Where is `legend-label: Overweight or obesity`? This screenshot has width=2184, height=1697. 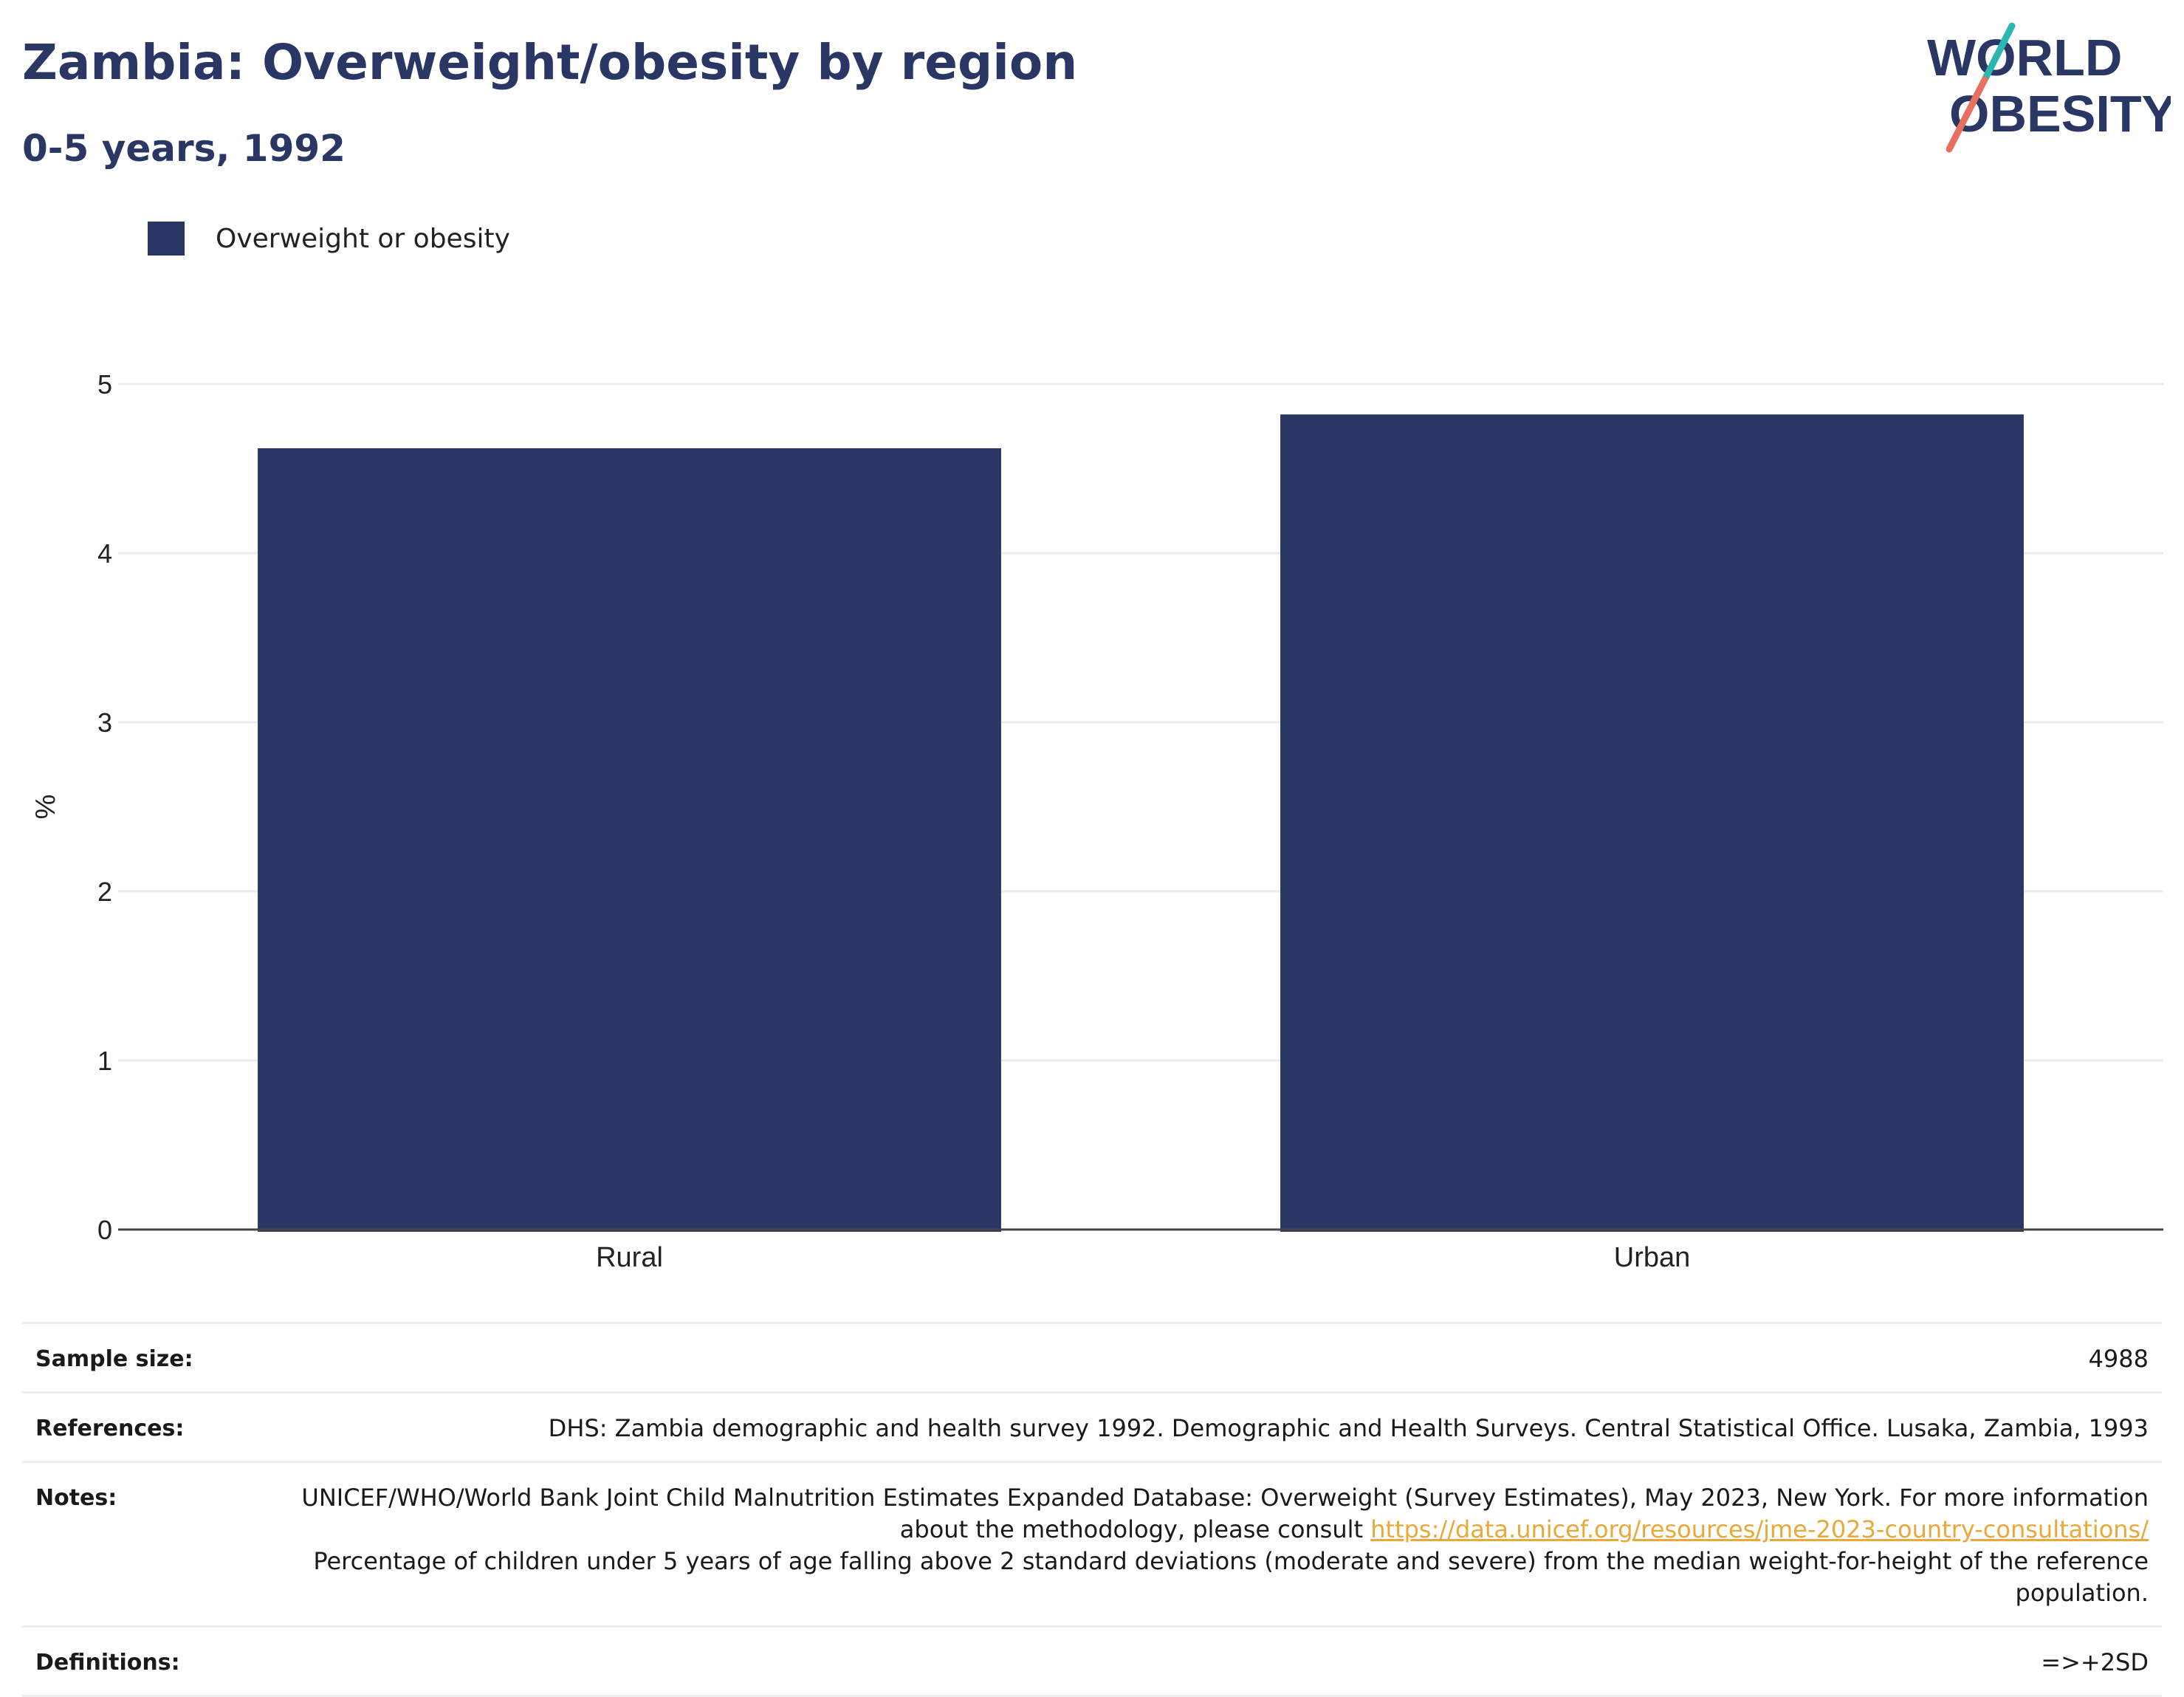 legend-label: Overweight or obesity is located at coordinates (363, 238).